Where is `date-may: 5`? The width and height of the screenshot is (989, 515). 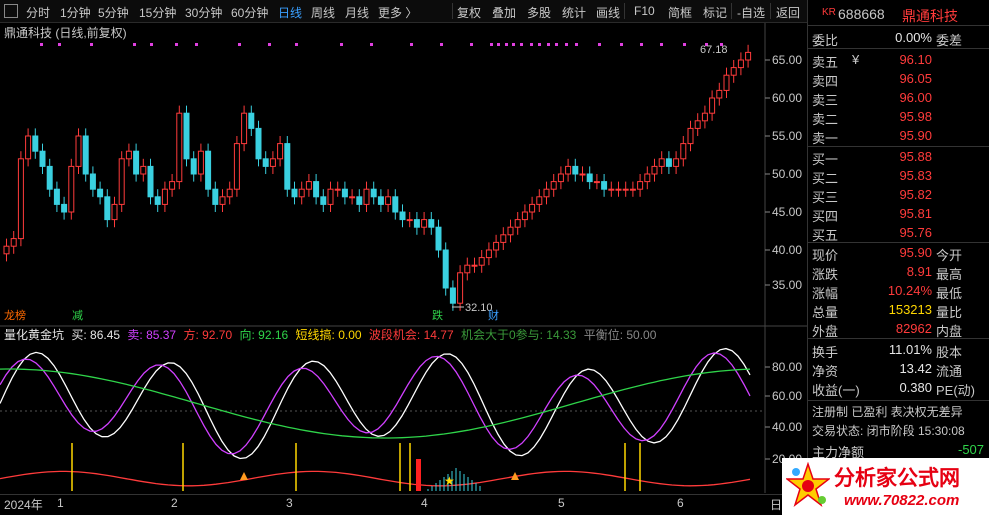
date-may: 5 is located at coordinates (561, 503).